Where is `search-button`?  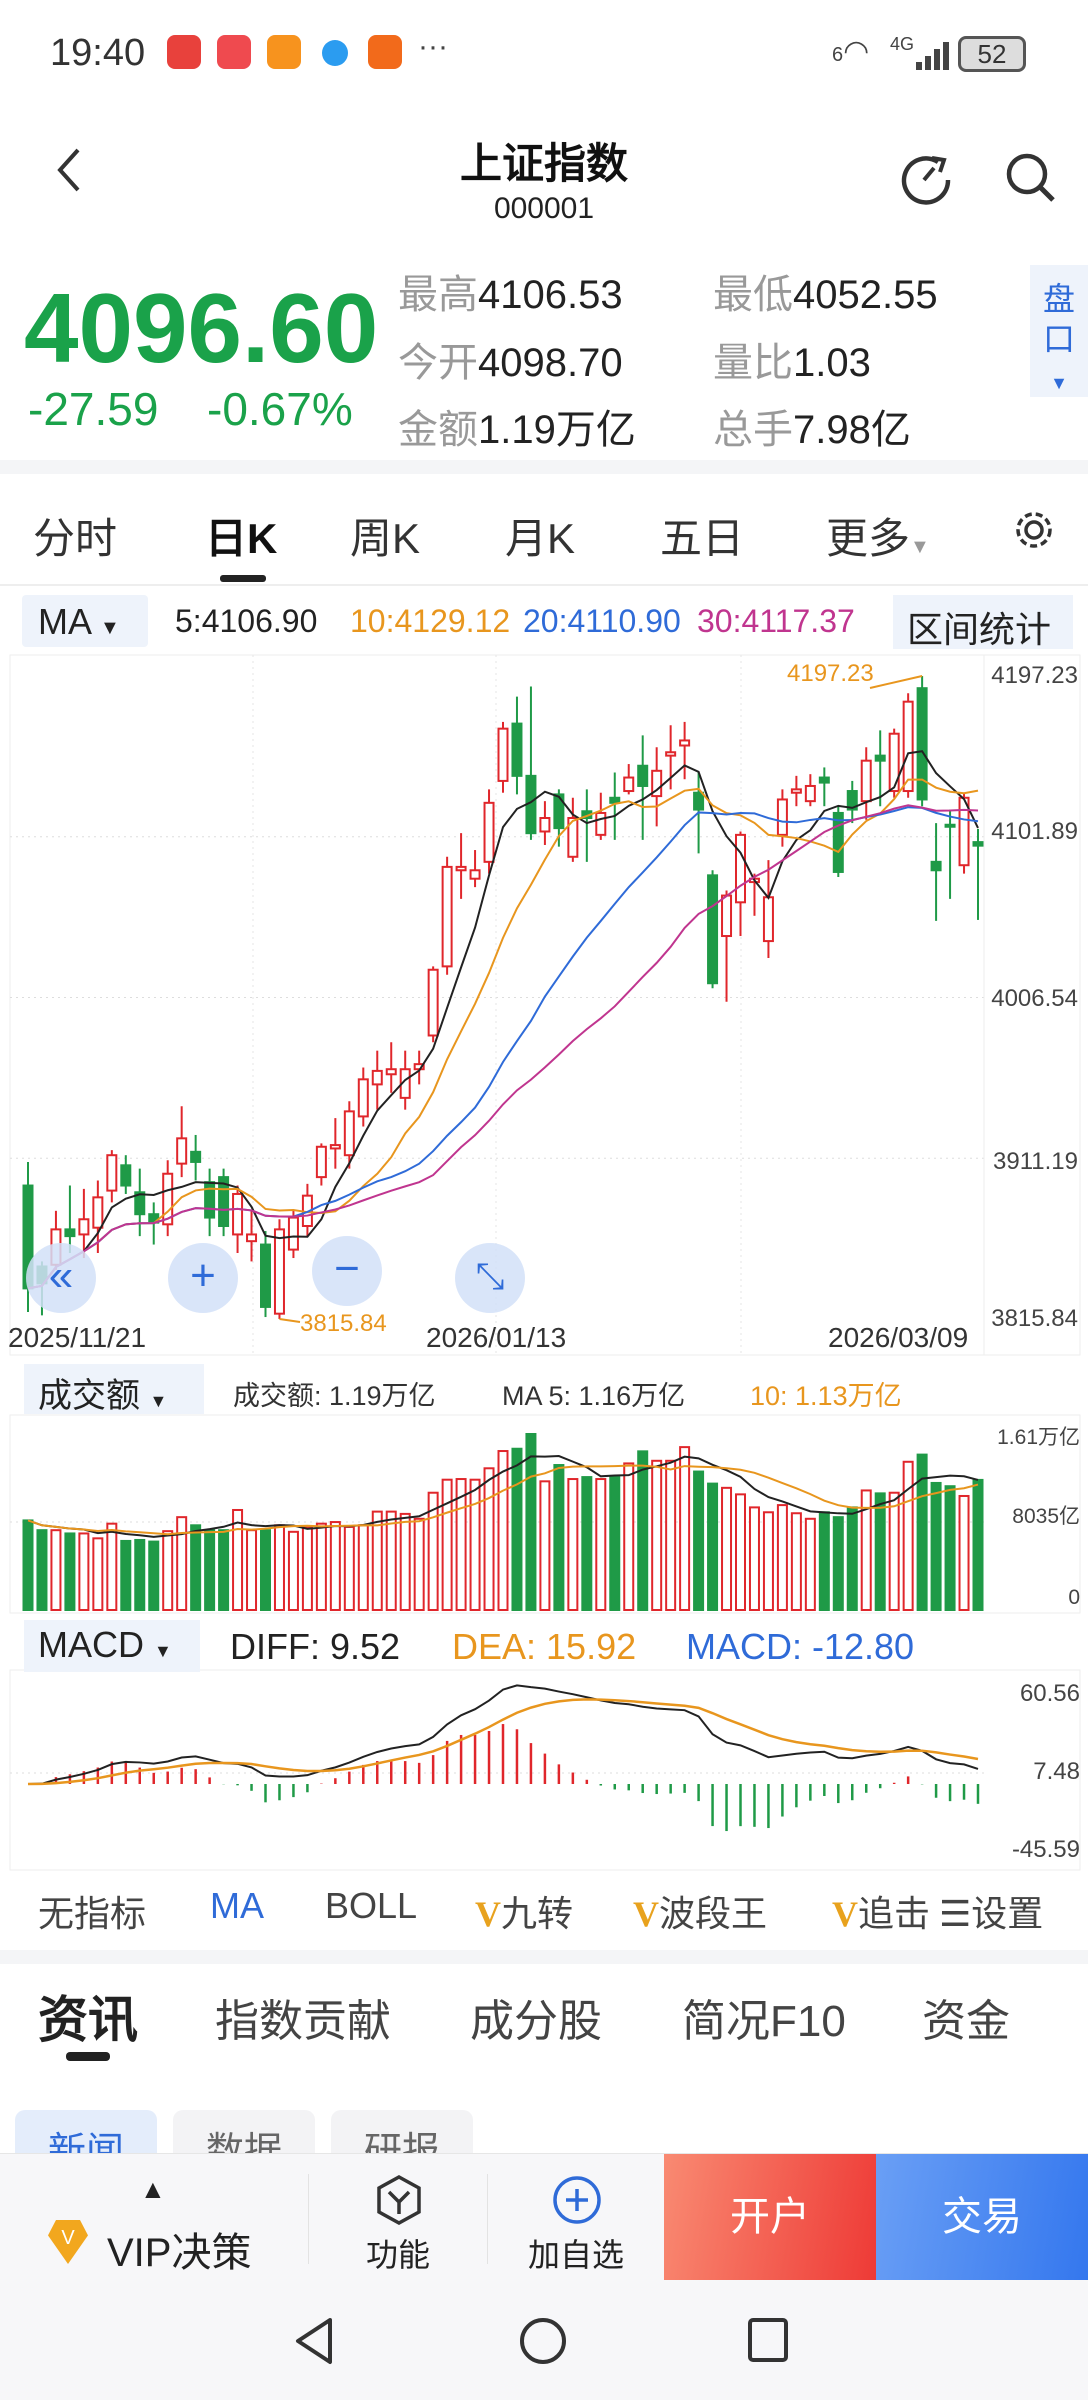
search-button is located at coordinates (1031, 180).